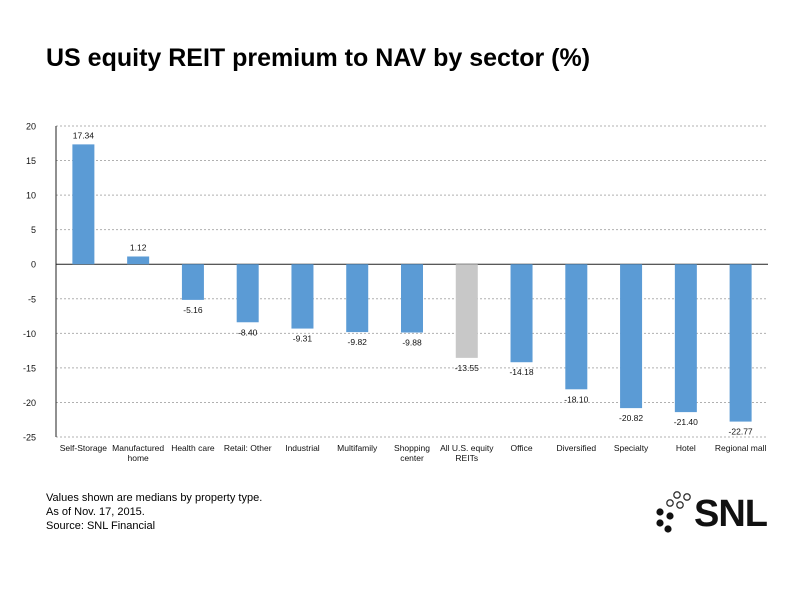 This screenshot has width=800, height=604. What do you see at coordinates (357, 448) in the screenshot?
I see `x-tick-label: Multifamily` at bounding box center [357, 448].